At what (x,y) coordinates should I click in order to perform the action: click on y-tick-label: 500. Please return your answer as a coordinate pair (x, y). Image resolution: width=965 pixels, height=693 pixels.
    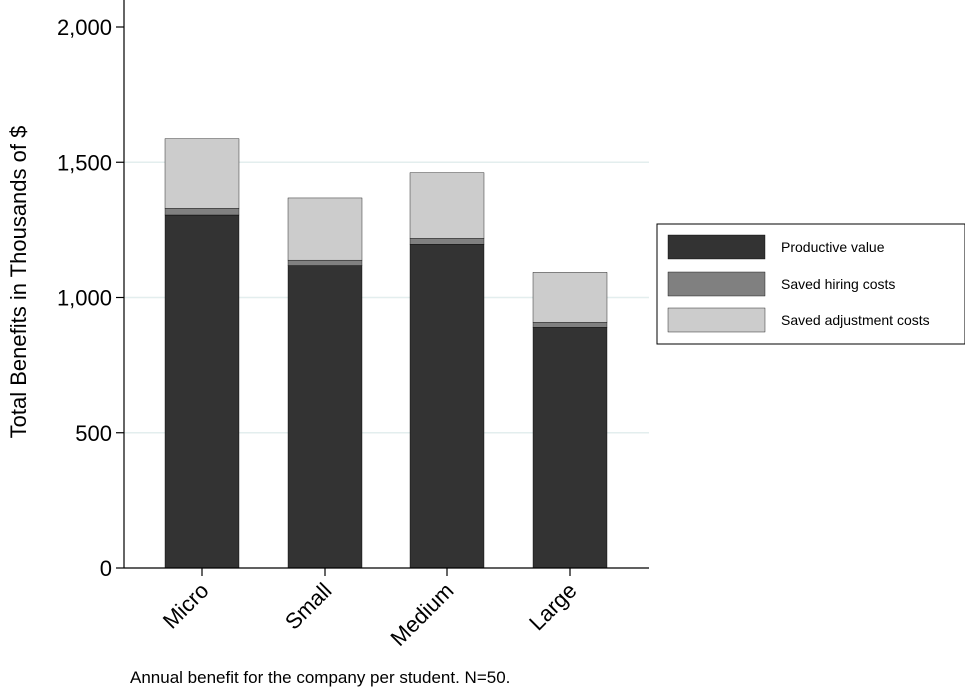
    Looking at the image, I should click on (93, 433).